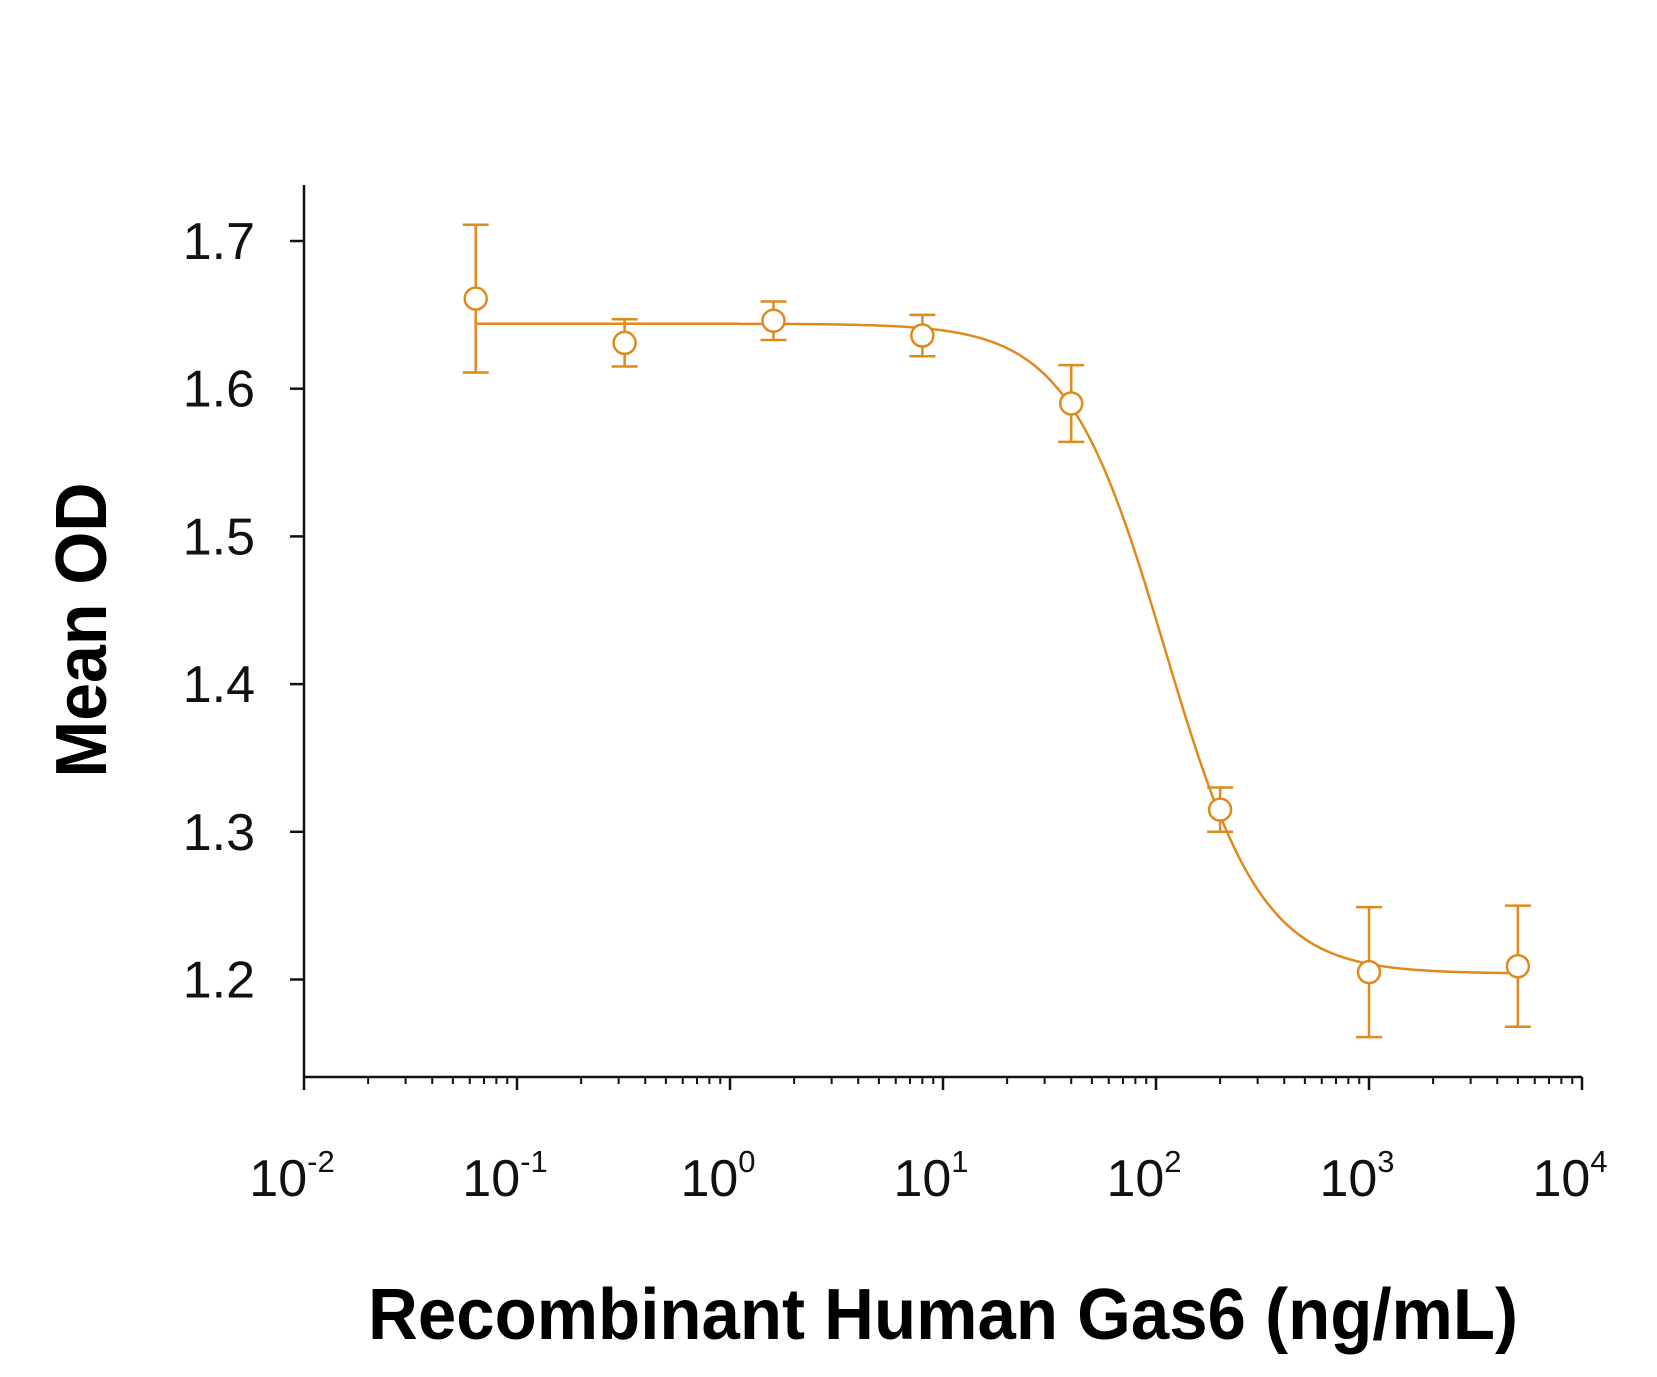 This screenshot has height=1377, width=1657. I want to click on y-tick-label: 1.5, so click(219, 537).